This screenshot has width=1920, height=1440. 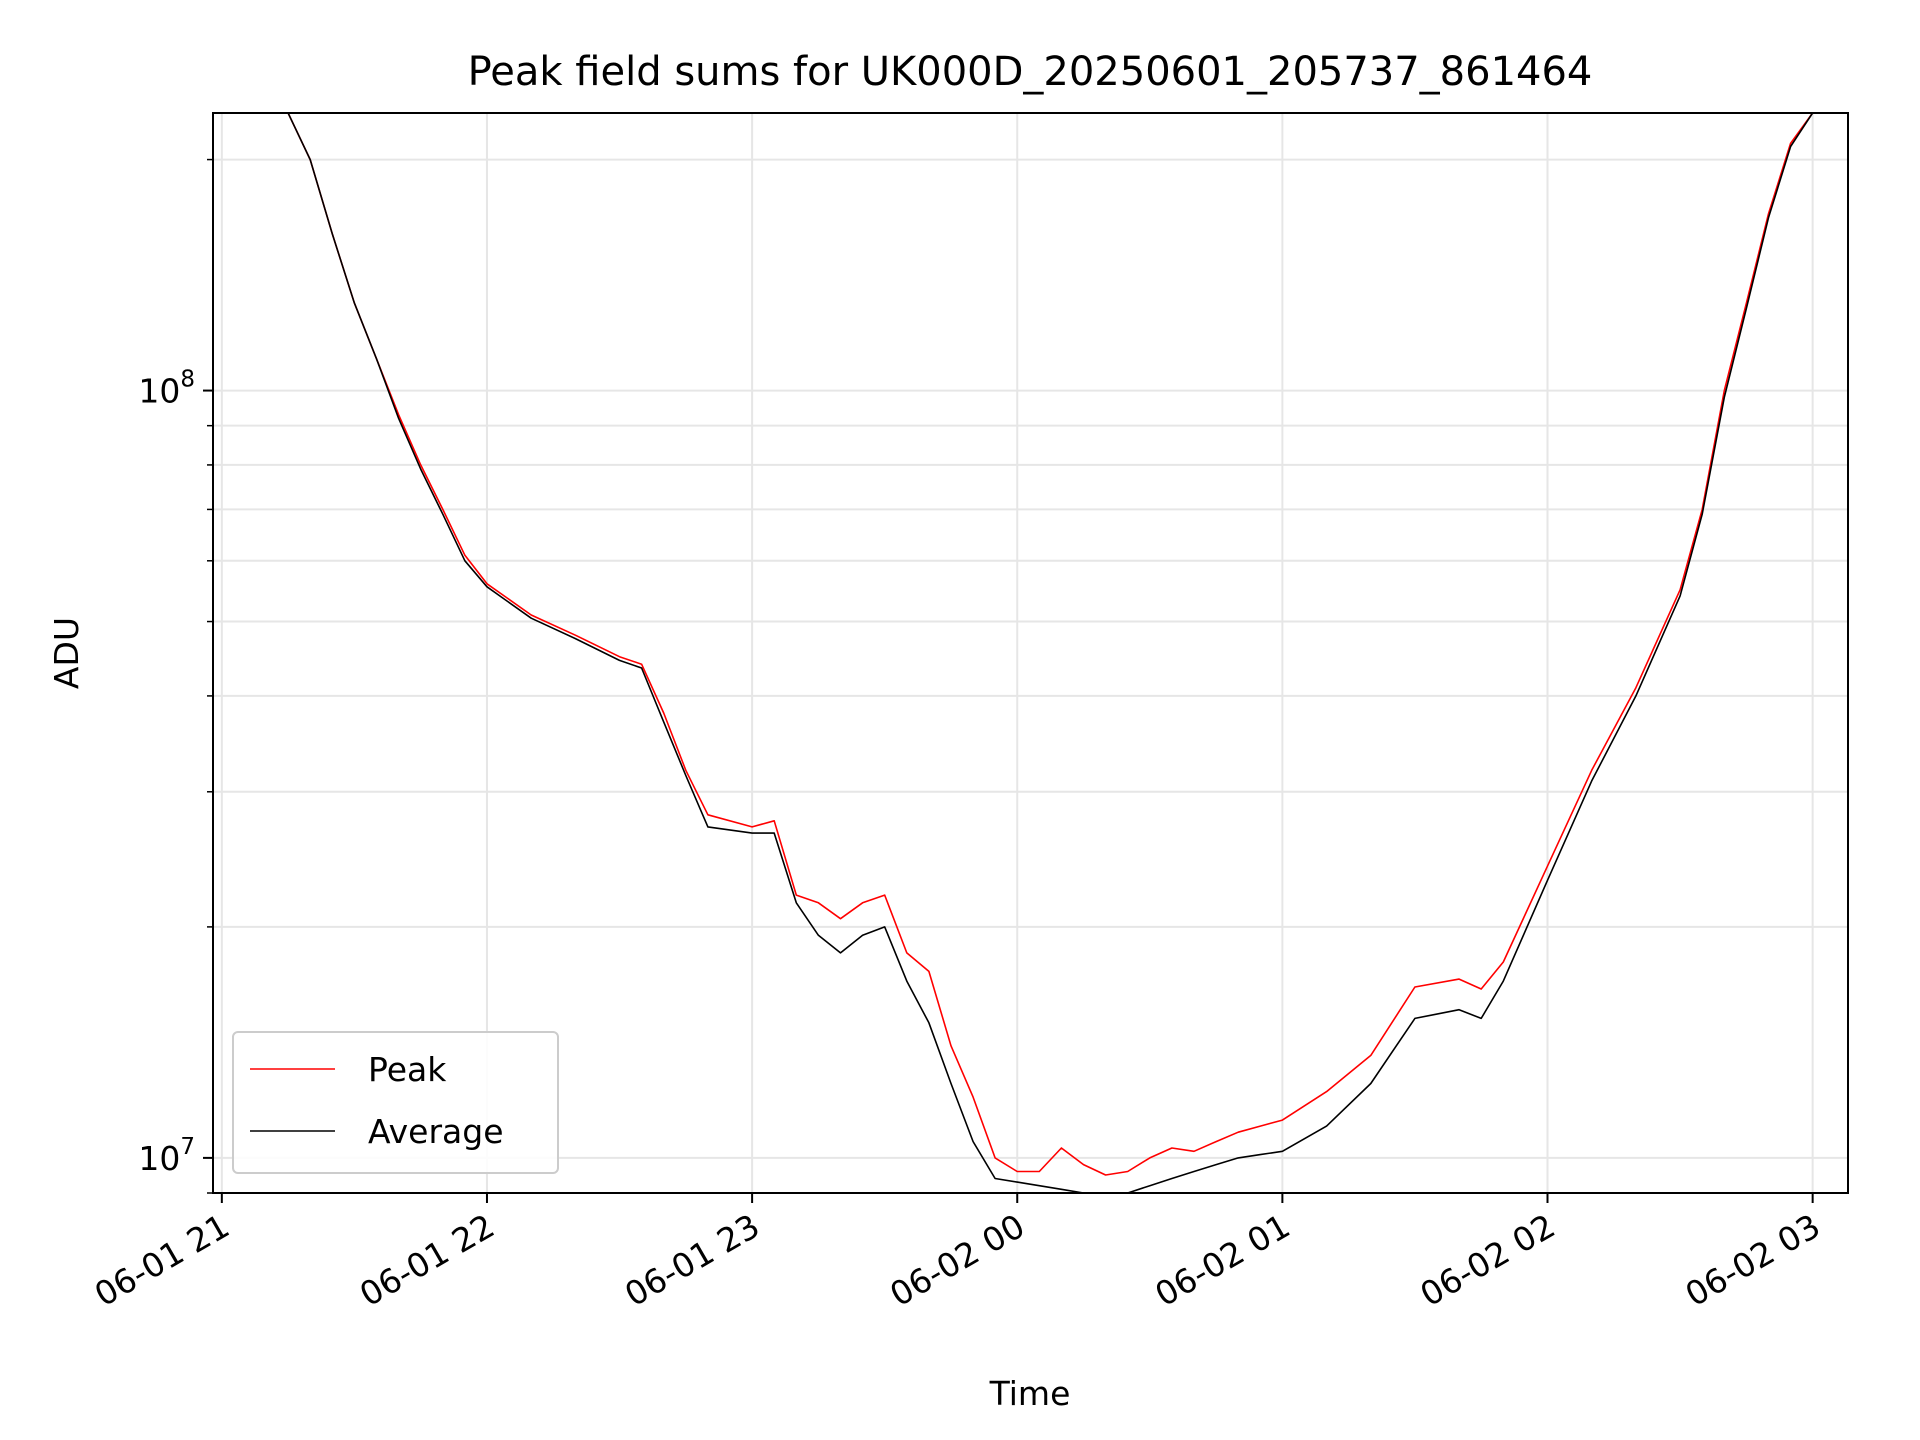 I want to click on y-tick-label: 10⁷, so click(x=166, y=1156).